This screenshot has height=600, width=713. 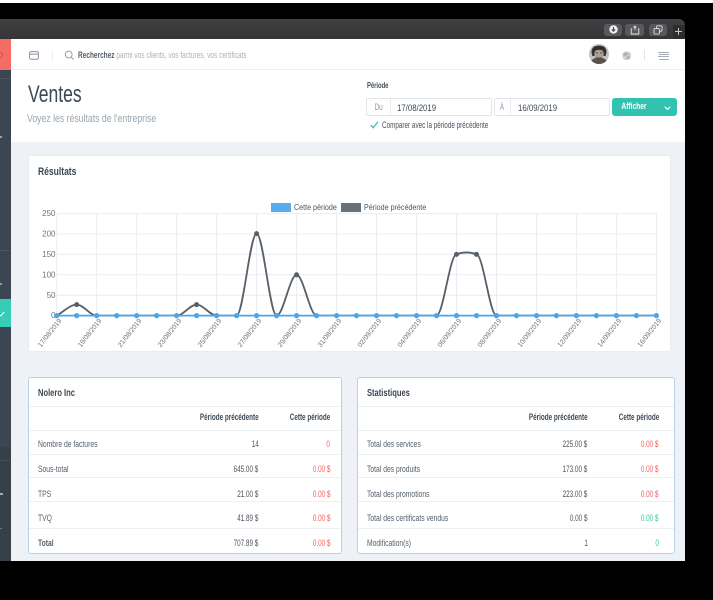 What do you see at coordinates (250, 333) in the screenshot?
I see `svg-text: 27/08/2019` at bounding box center [250, 333].